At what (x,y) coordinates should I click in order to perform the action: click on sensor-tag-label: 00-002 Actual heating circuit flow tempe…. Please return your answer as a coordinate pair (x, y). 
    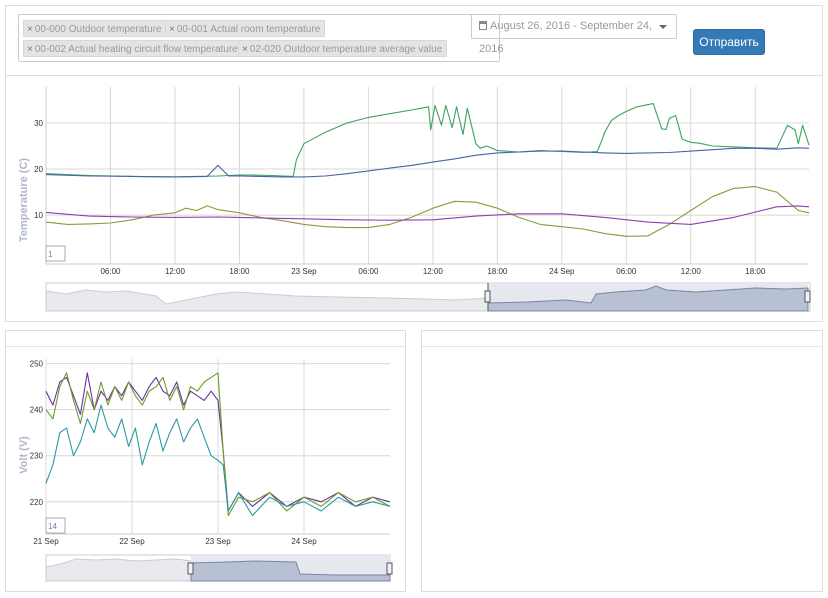
    Looking at the image, I should click on (136, 49).